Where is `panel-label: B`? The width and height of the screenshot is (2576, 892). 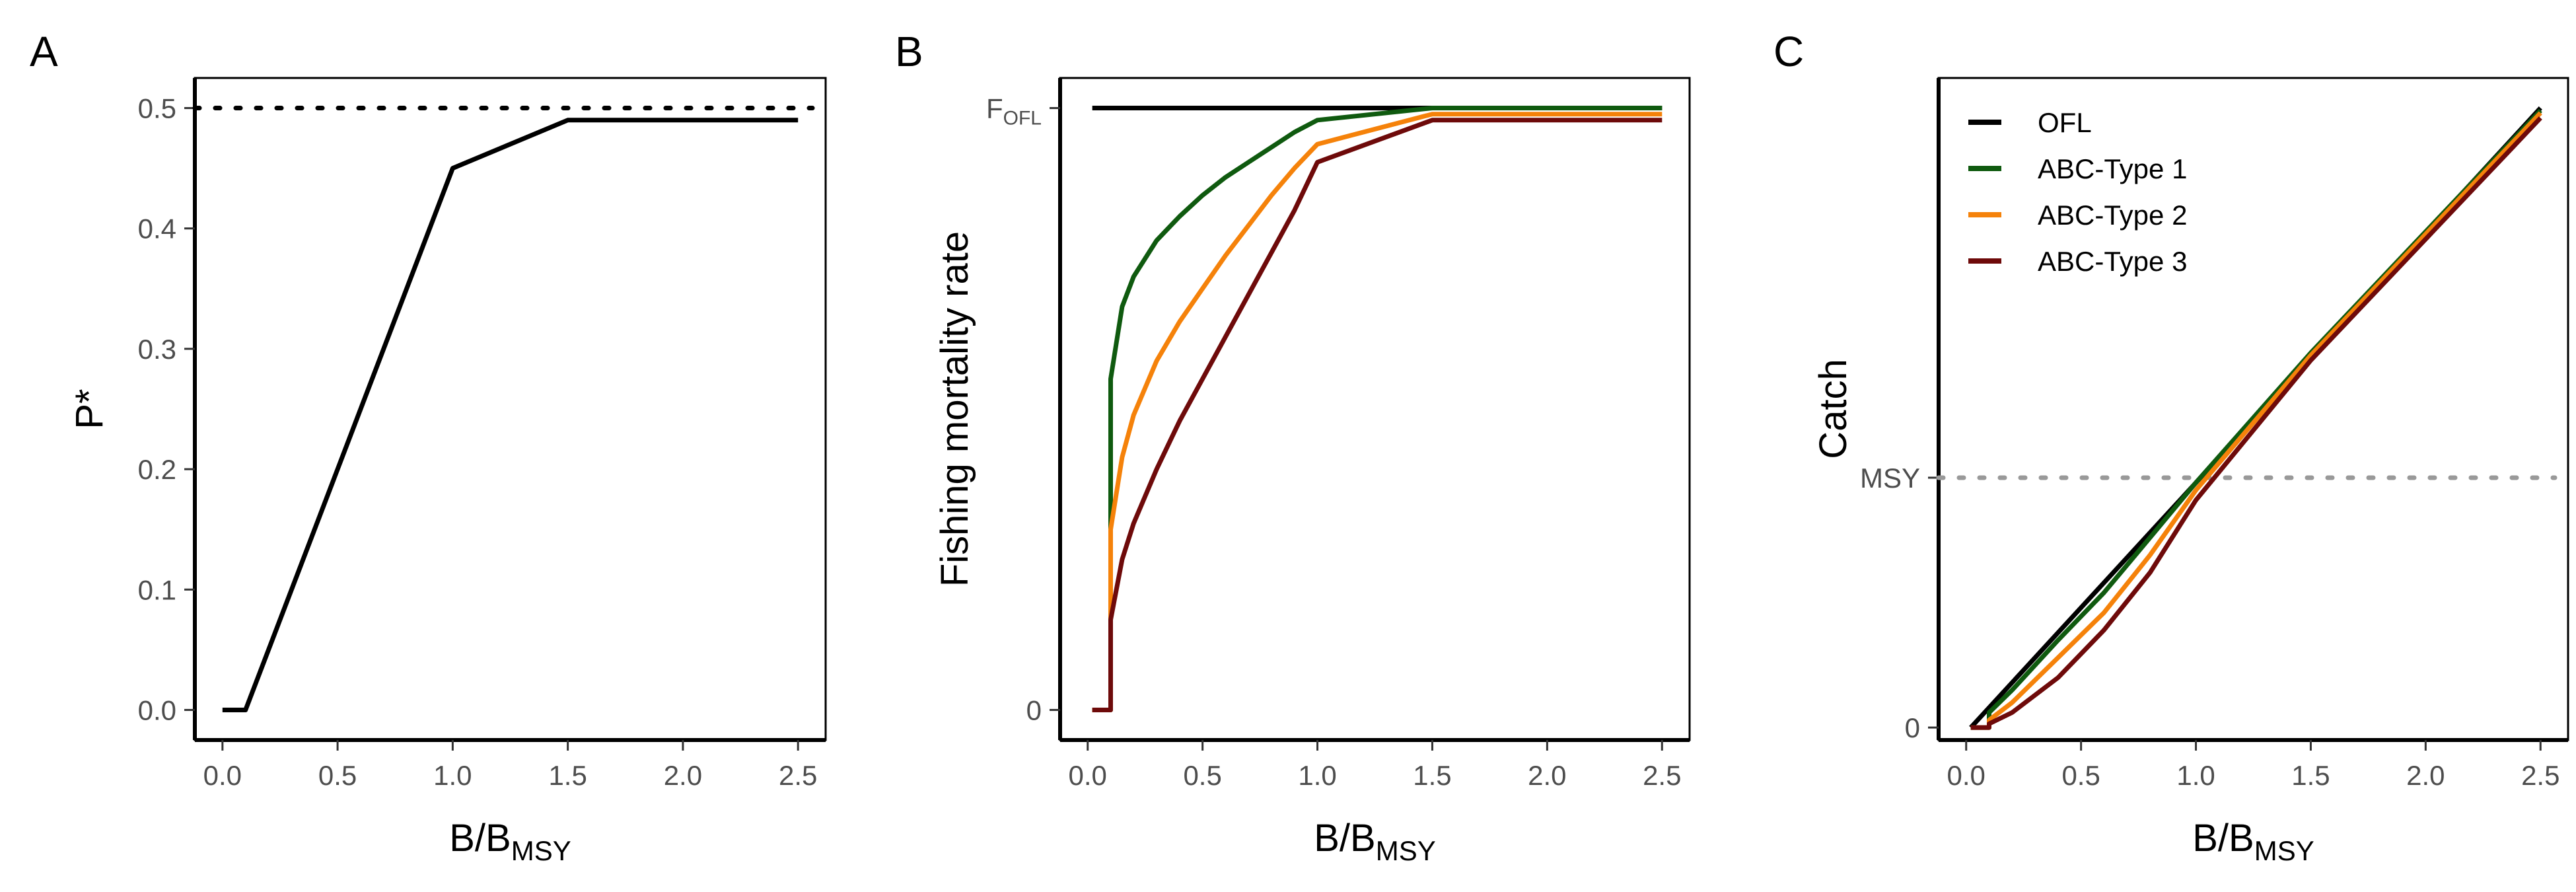
panel-label: B is located at coordinates (909, 51).